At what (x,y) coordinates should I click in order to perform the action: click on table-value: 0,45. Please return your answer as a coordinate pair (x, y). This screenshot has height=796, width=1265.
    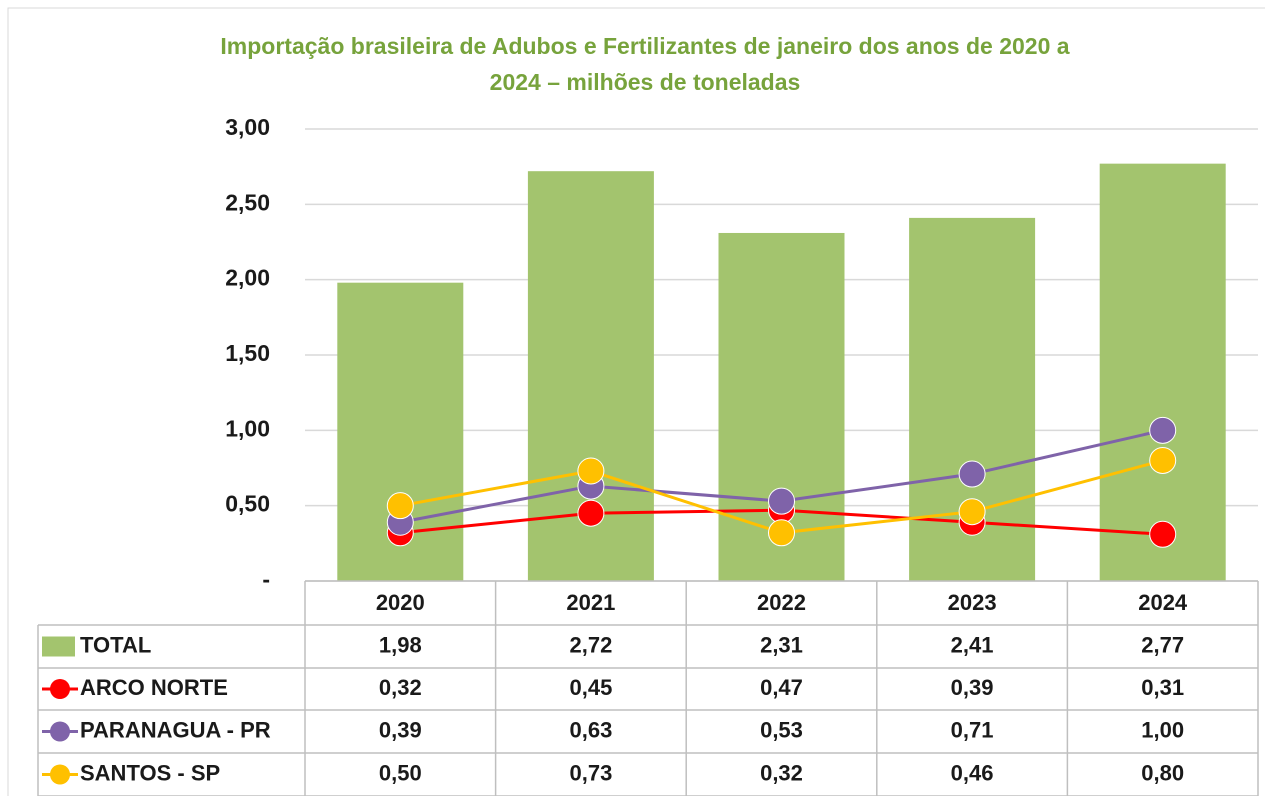
    Looking at the image, I should click on (590, 687).